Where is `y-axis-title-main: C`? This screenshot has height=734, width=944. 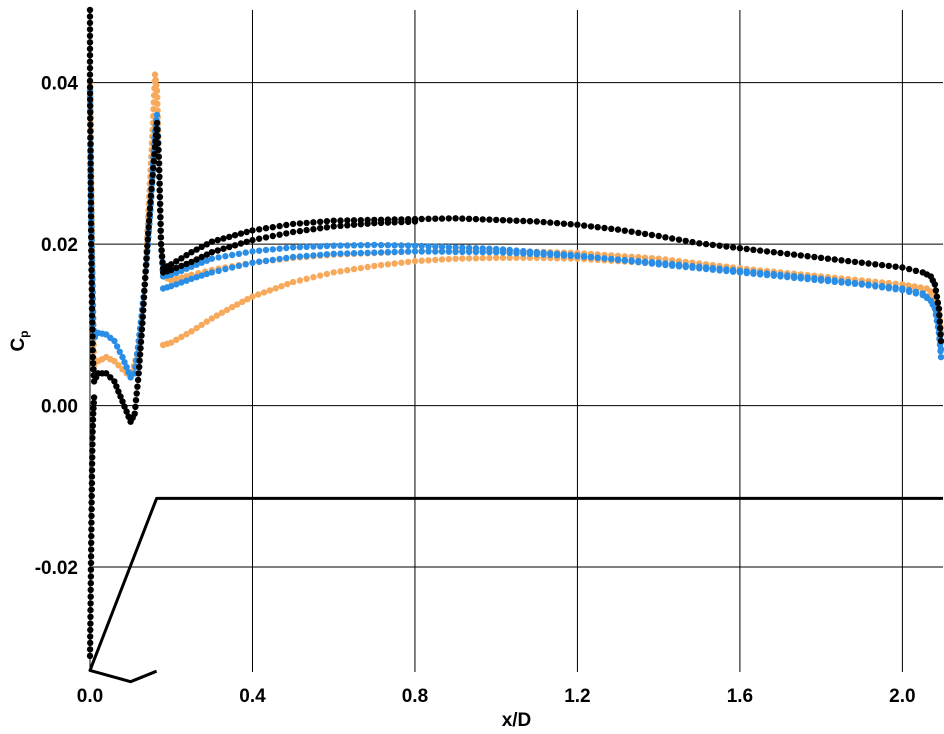 y-axis-title-main: C is located at coordinates (18, 345).